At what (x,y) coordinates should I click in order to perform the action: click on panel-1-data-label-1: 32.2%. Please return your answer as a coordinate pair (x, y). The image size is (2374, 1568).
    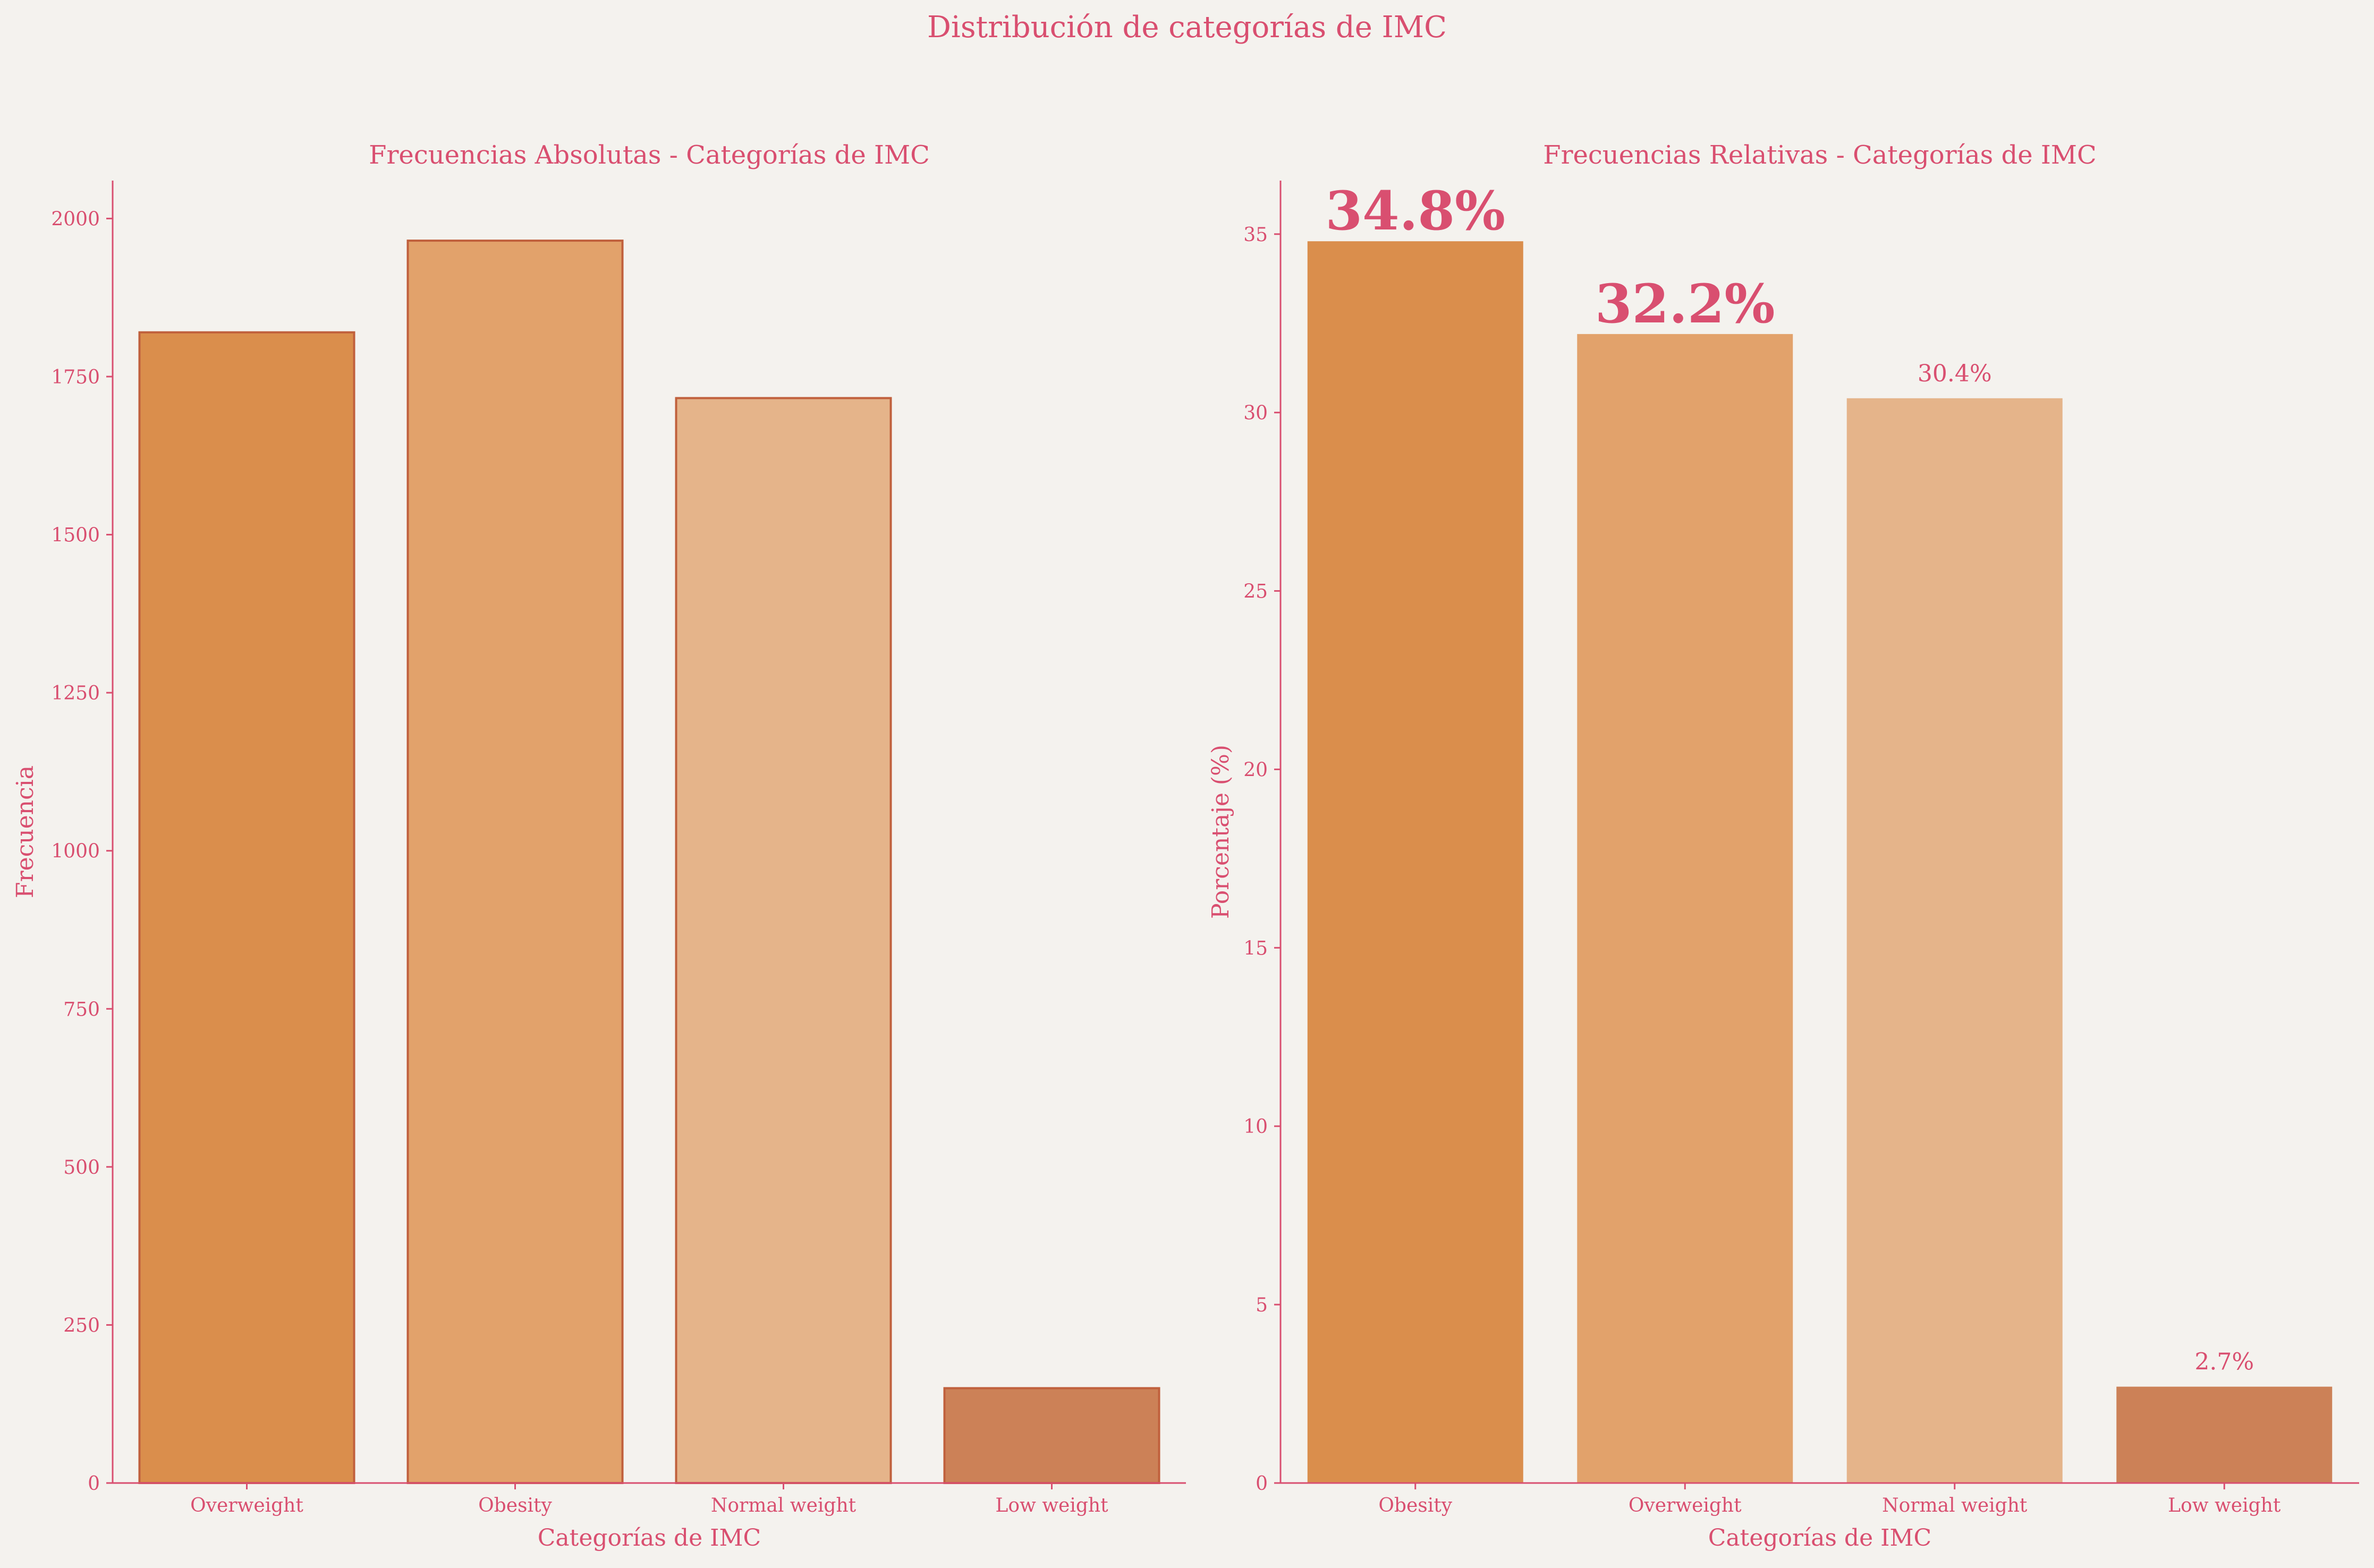
    Looking at the image, I should click on (1685, 303).